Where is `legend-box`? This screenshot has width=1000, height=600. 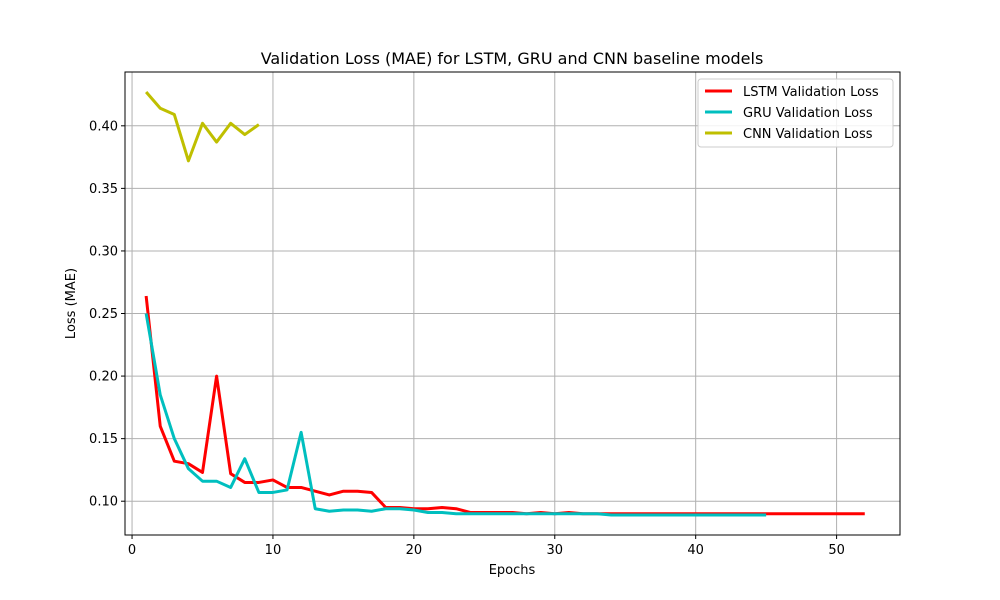 legend-box is located at coordinates (795, 113).